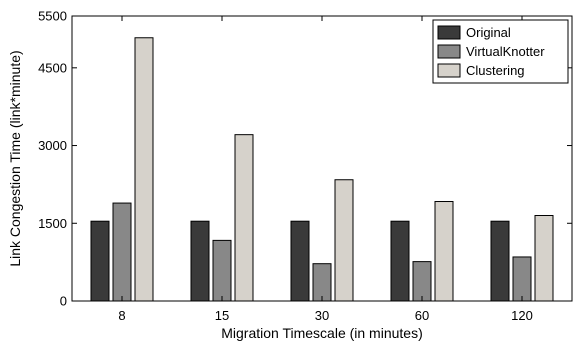 The height and width of the screenshot is (345, 578). What do you see at coordinates (121, 315) in the screenshot?
I see `x-tick-label: 8` at bounding box center [121, 315].